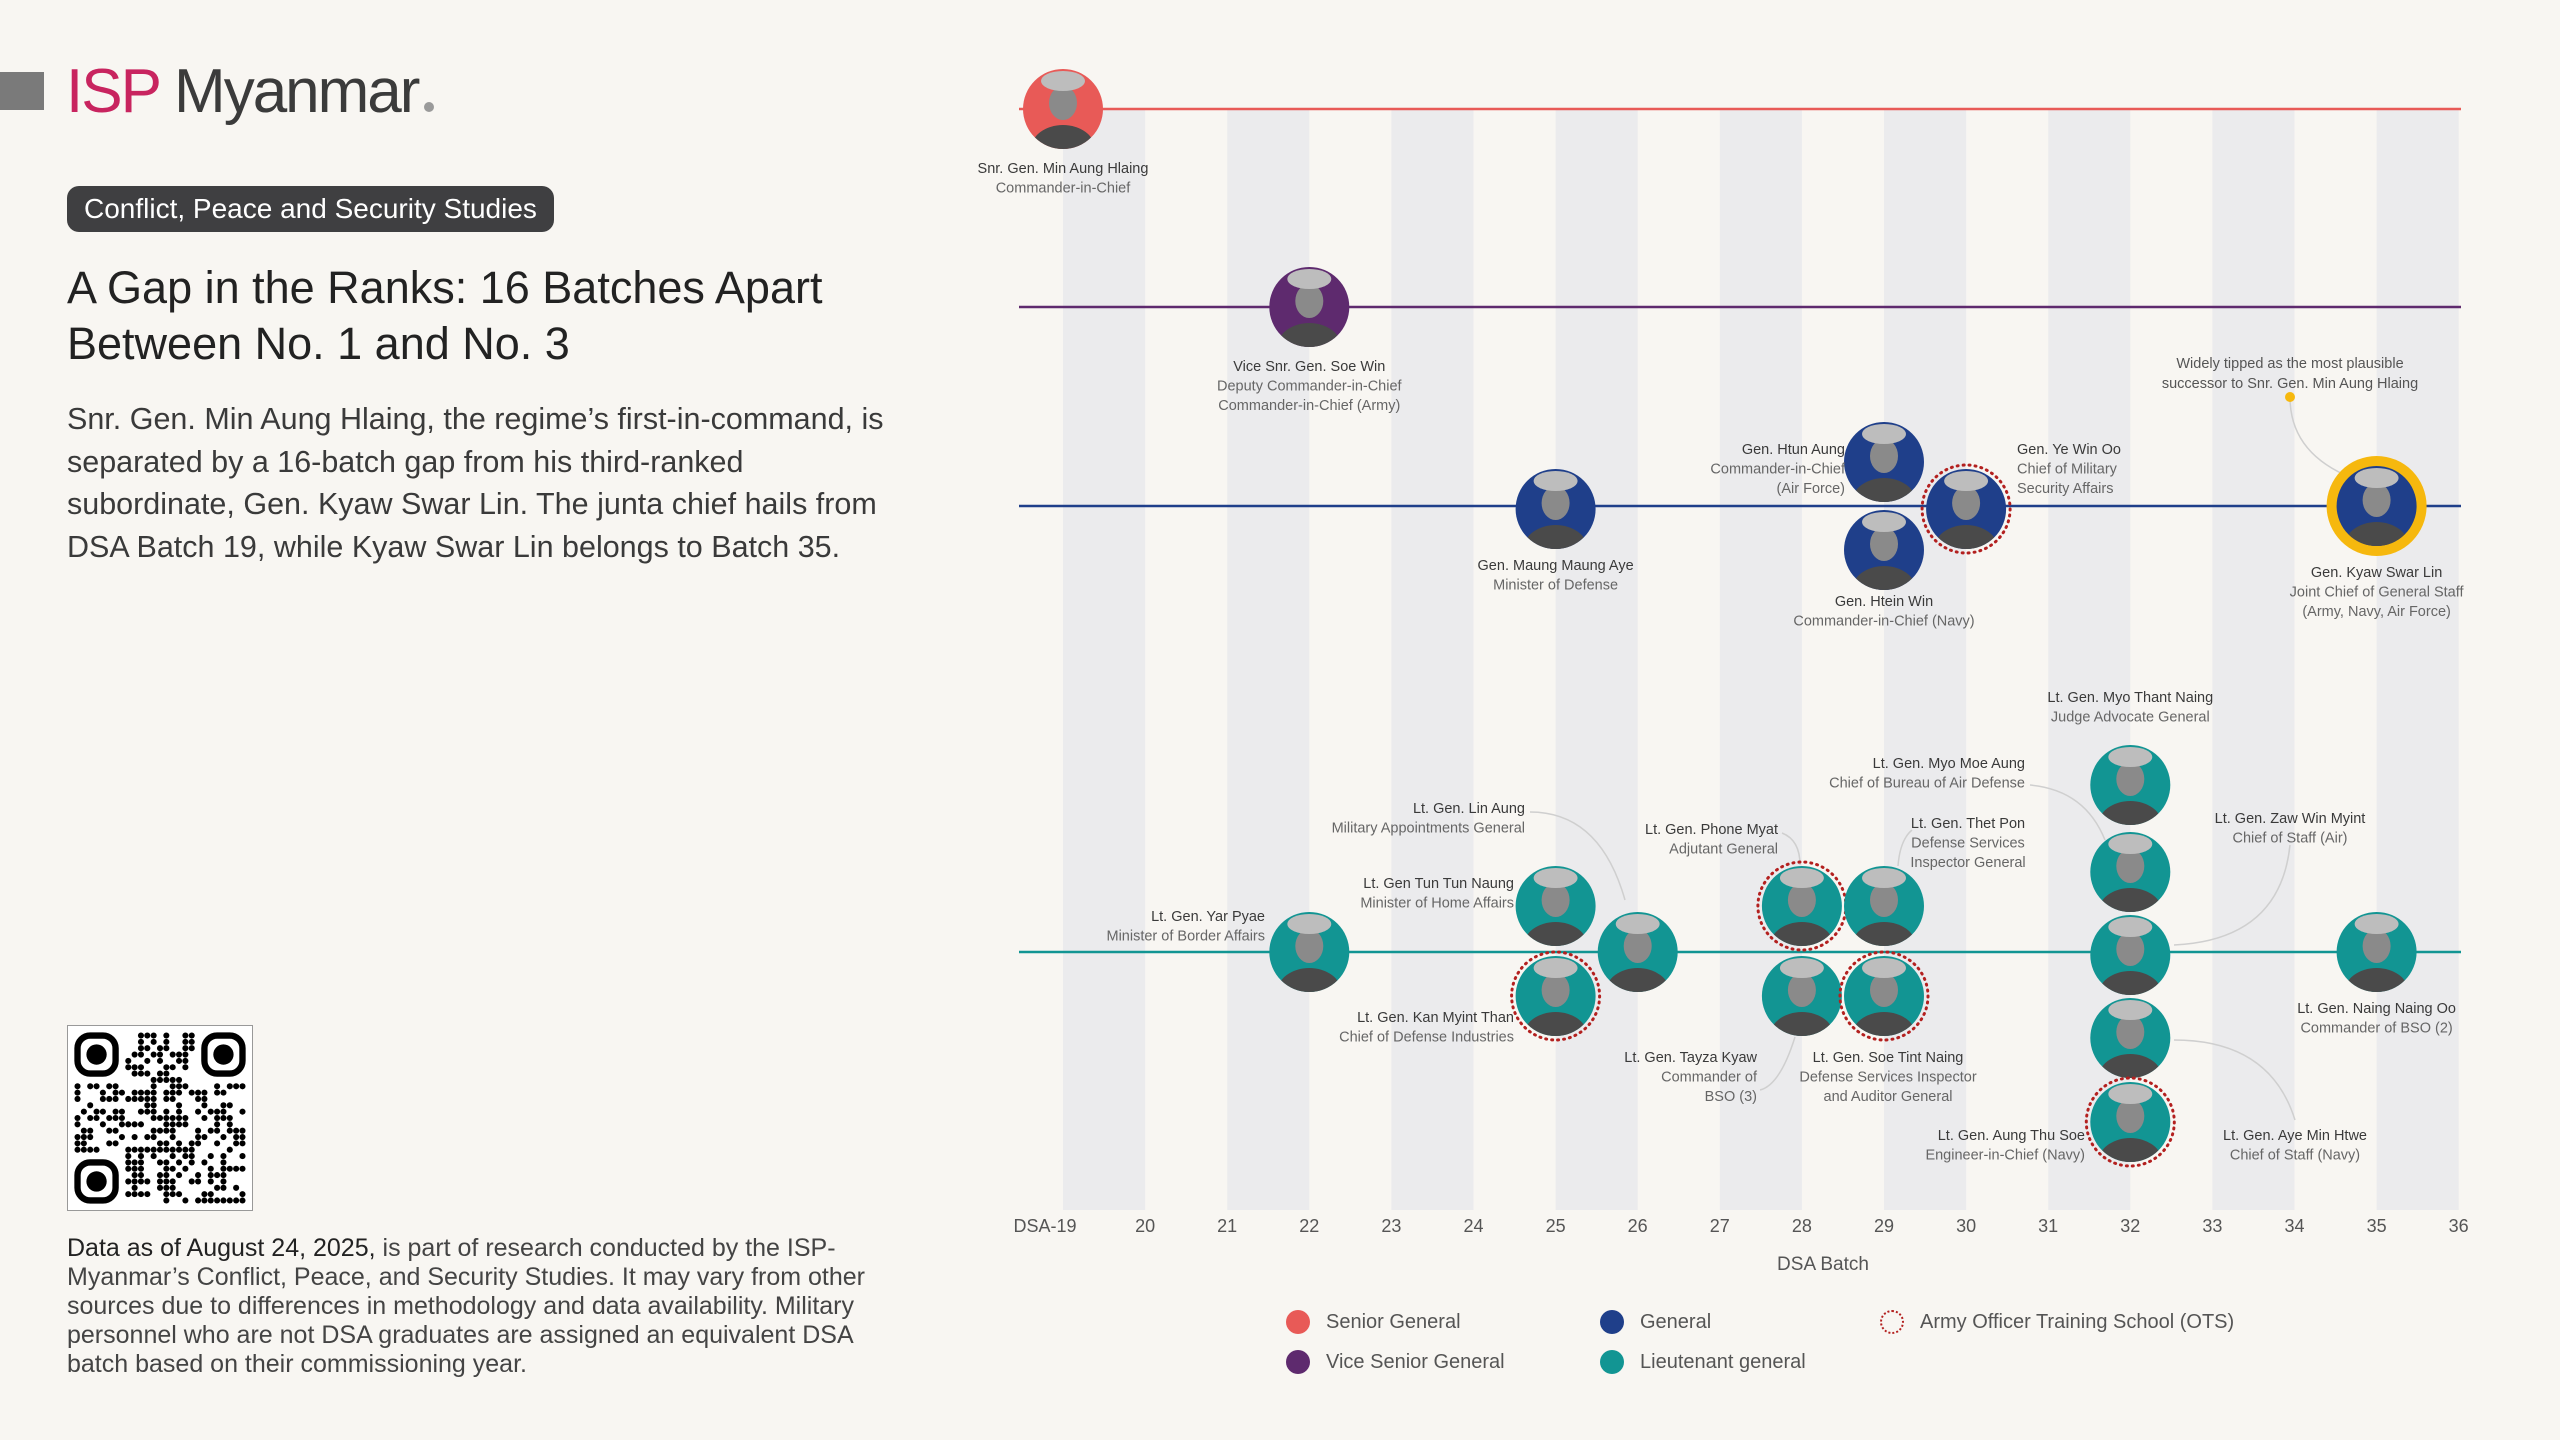 This screenshot has width=2560, height=1440. What do you see at coordinates (1676, 1321) in the screenshot?
I see `legend-label: General` at bounding box center [1676, 1321].